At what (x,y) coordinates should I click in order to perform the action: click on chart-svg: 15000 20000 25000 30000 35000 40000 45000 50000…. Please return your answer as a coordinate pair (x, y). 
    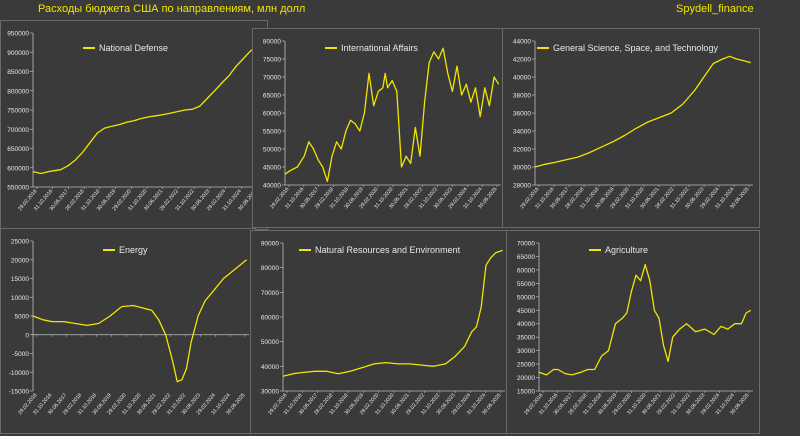
    Looking at the image, I should click on (635, 328).